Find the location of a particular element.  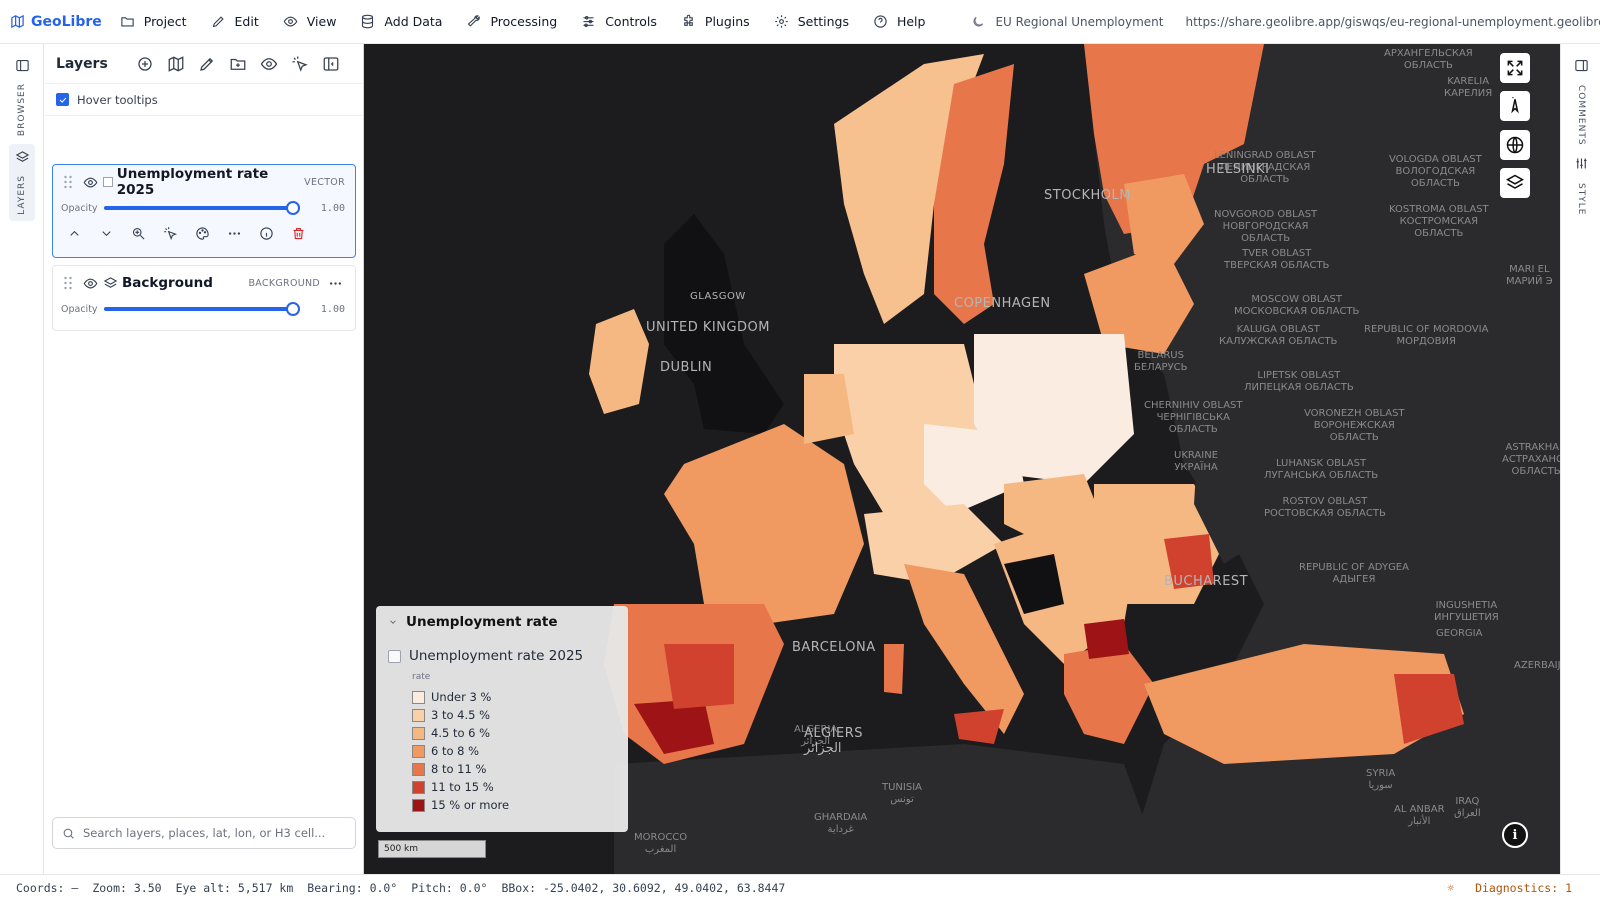

legend-item: 6 to 8 % is located at coordinates (514, 751).